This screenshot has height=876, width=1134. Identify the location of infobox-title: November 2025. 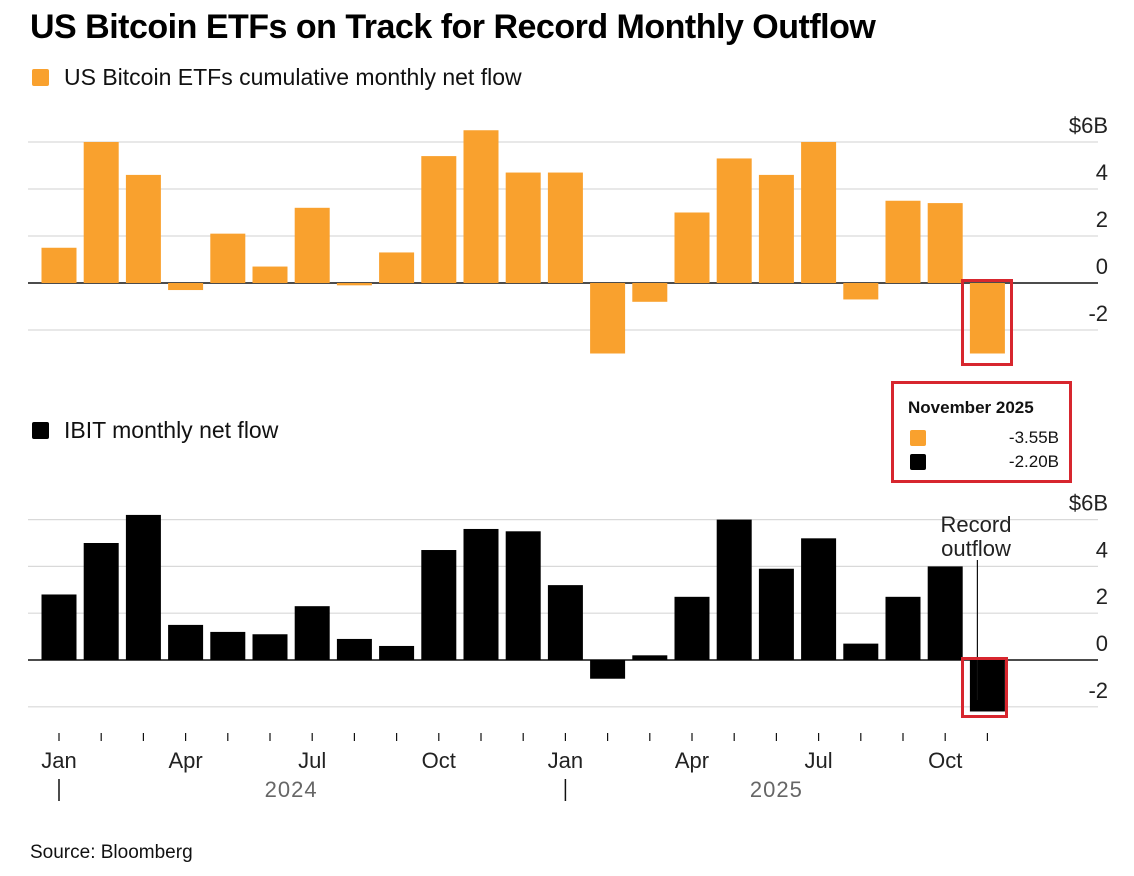
(971, 407).